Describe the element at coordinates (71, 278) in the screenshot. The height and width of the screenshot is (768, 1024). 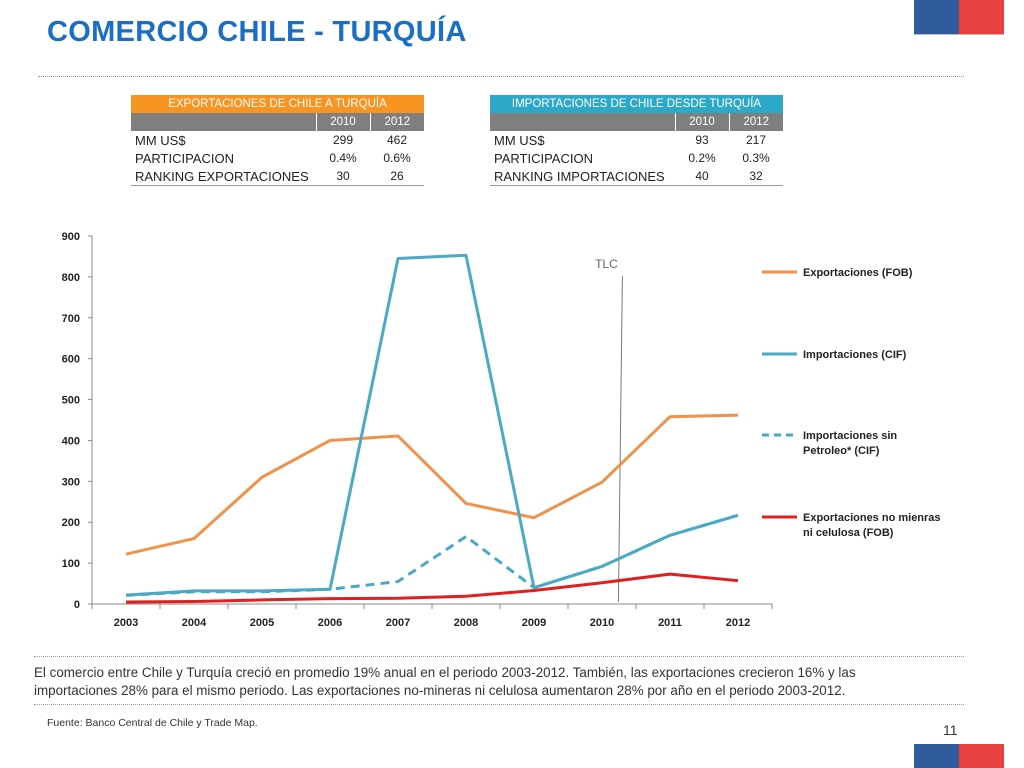
I see `y-tick-label: 800` at that location.